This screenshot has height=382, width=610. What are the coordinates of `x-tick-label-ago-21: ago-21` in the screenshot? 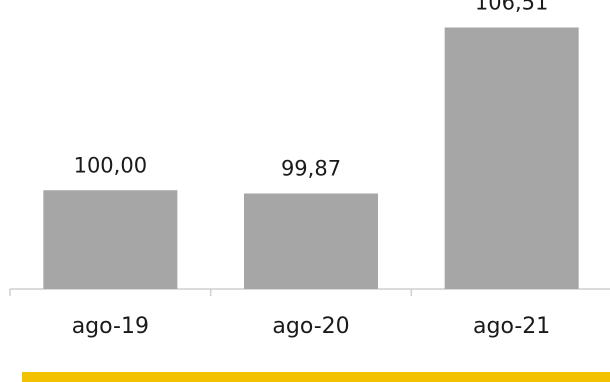 It's located at (511, 326).